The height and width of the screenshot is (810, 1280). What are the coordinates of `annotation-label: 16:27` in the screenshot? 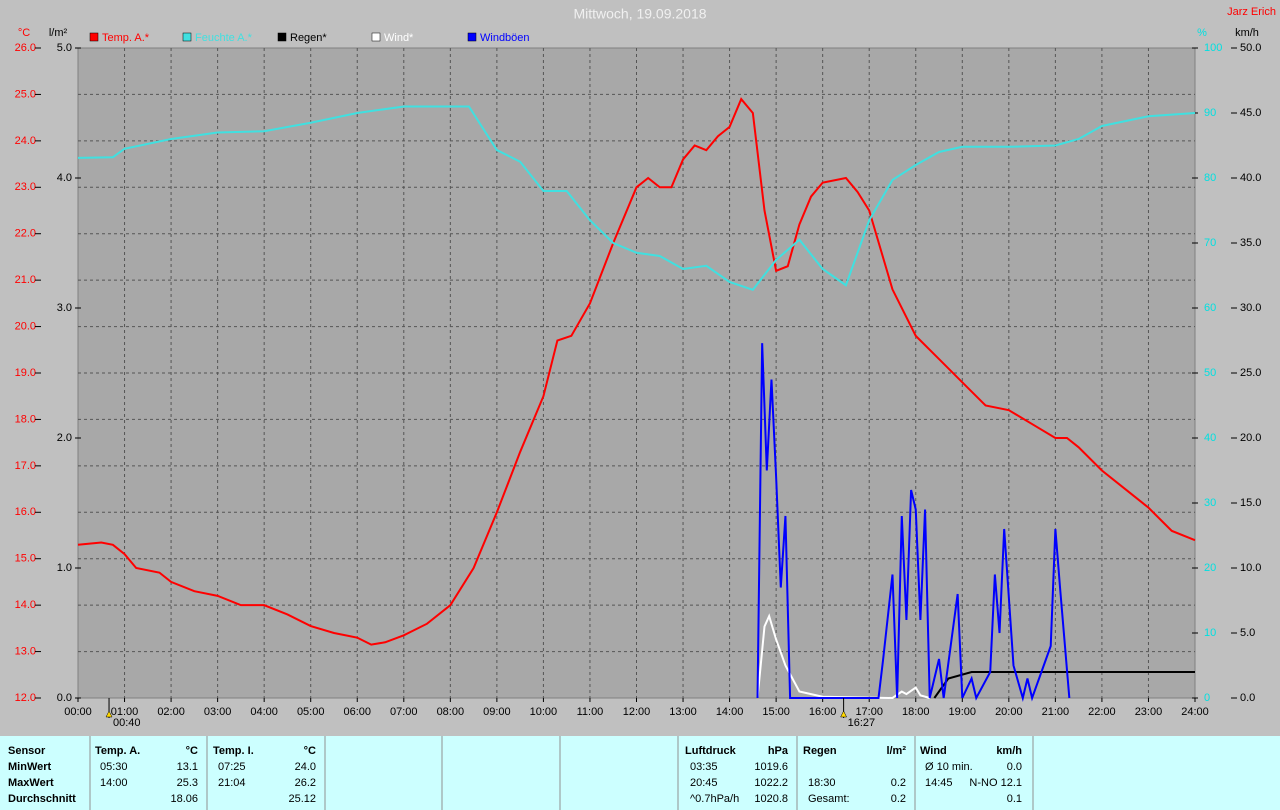 It's located at (862, 723).